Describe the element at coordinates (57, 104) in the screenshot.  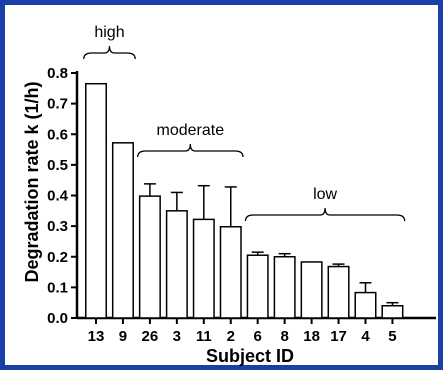
I see `y-tick-label: 0.7` at that location.